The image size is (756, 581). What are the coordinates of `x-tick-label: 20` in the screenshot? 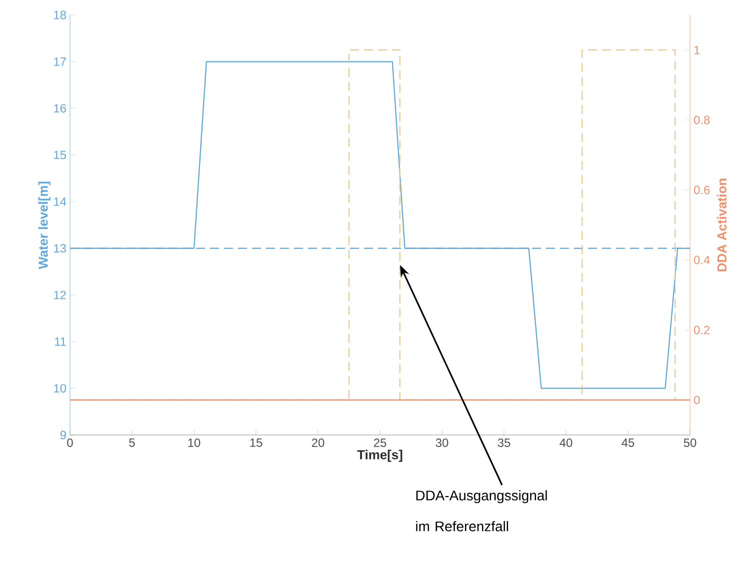 It's located at (318, 442).